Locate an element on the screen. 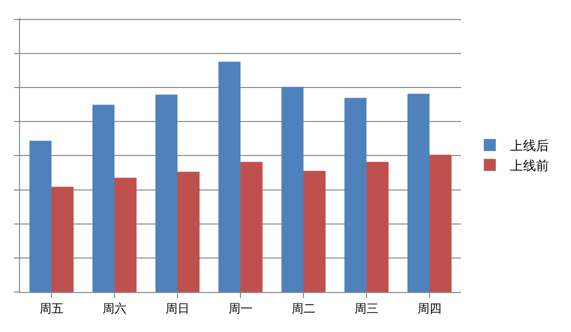 This screenshot has width=571, height=332. legend-label: 上线后 is located at coordinates (529, 146).